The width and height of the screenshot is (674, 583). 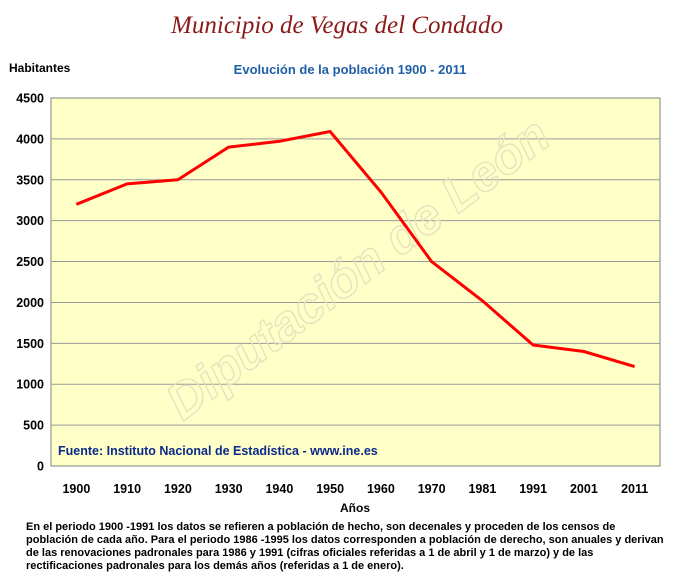 What do you see at coordinates (127, 489) in the screenshot?
I see `x-tick-label: 1910` at bounding box center [127, 489].